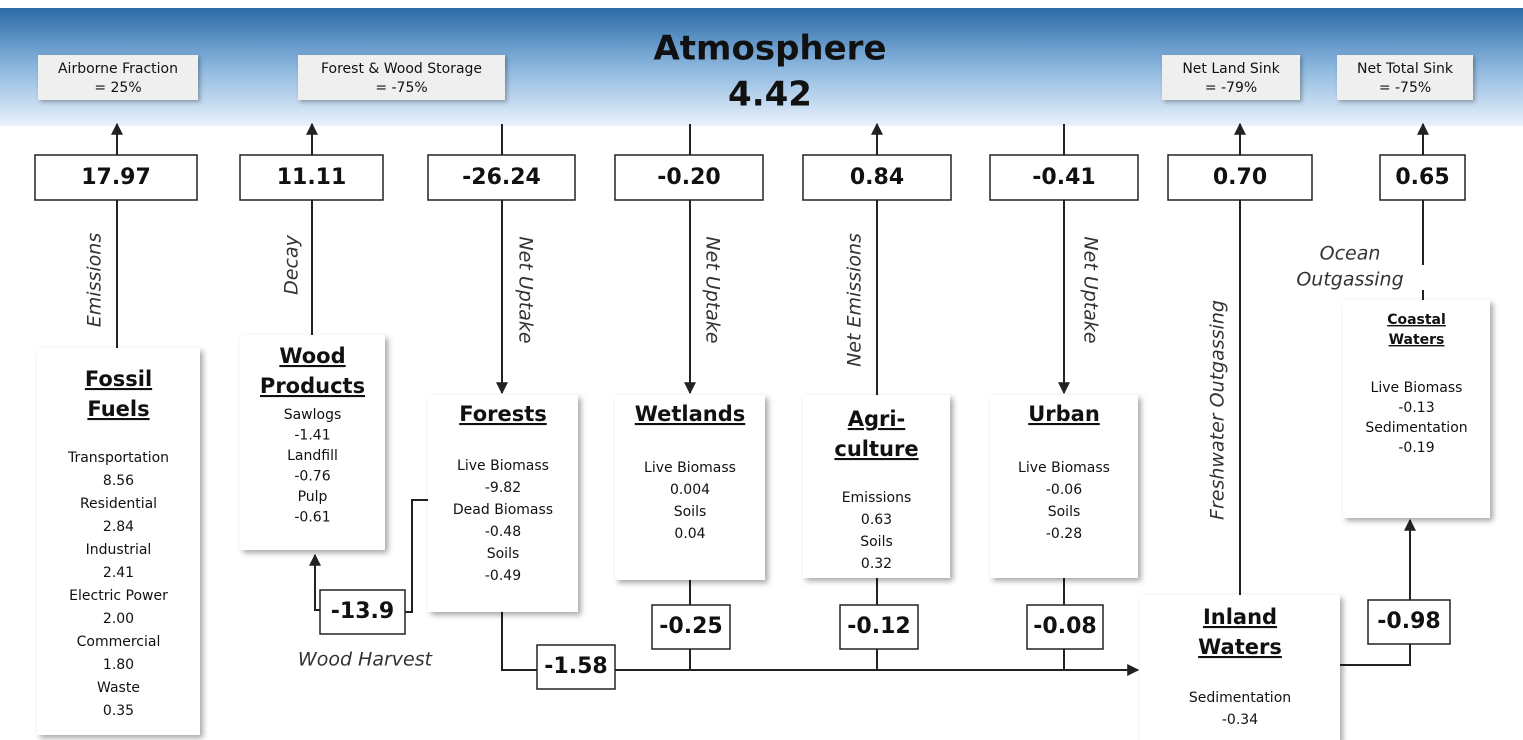  What do you see at coordinates (416, 556) in the screenshot?
I see `connector` at bounding box center [416, 556].